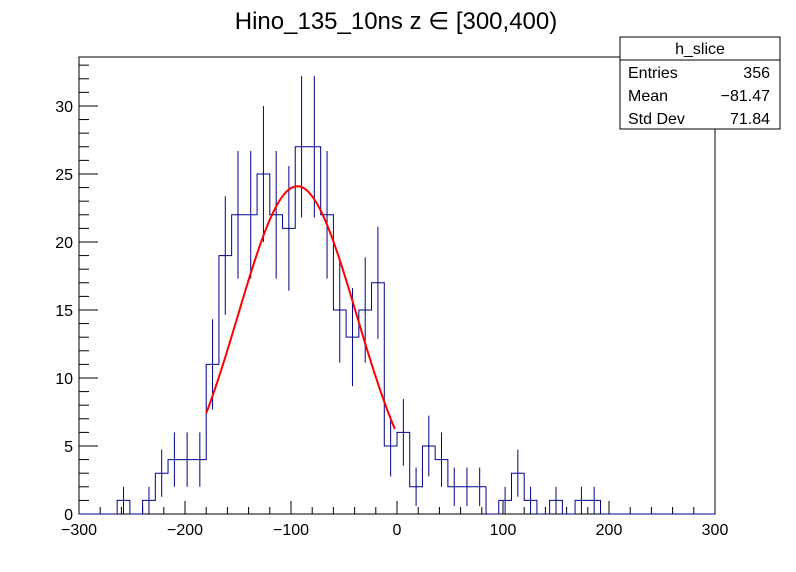  I want to click on stats-mean-value: −81.47, so click(745, 96).